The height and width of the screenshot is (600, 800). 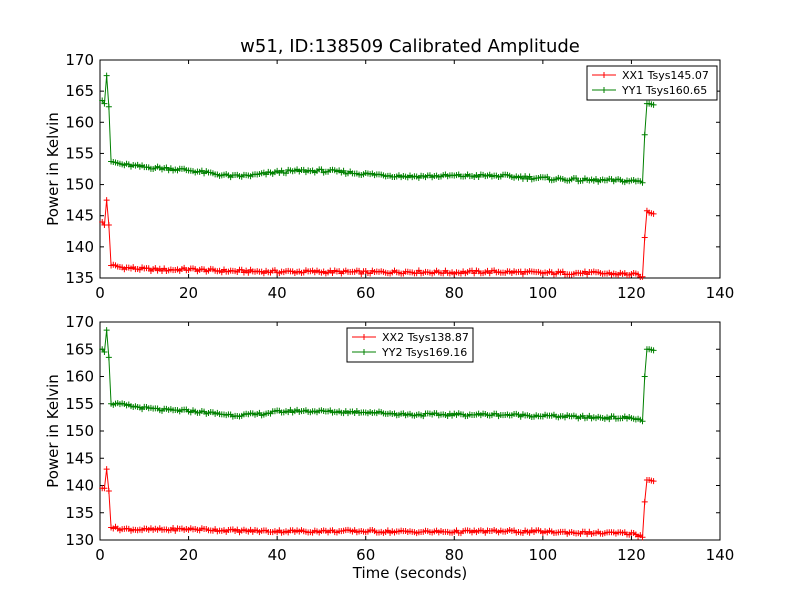 I want to click on x-axis-label: Time (seconds), so click(x=410, y=573).